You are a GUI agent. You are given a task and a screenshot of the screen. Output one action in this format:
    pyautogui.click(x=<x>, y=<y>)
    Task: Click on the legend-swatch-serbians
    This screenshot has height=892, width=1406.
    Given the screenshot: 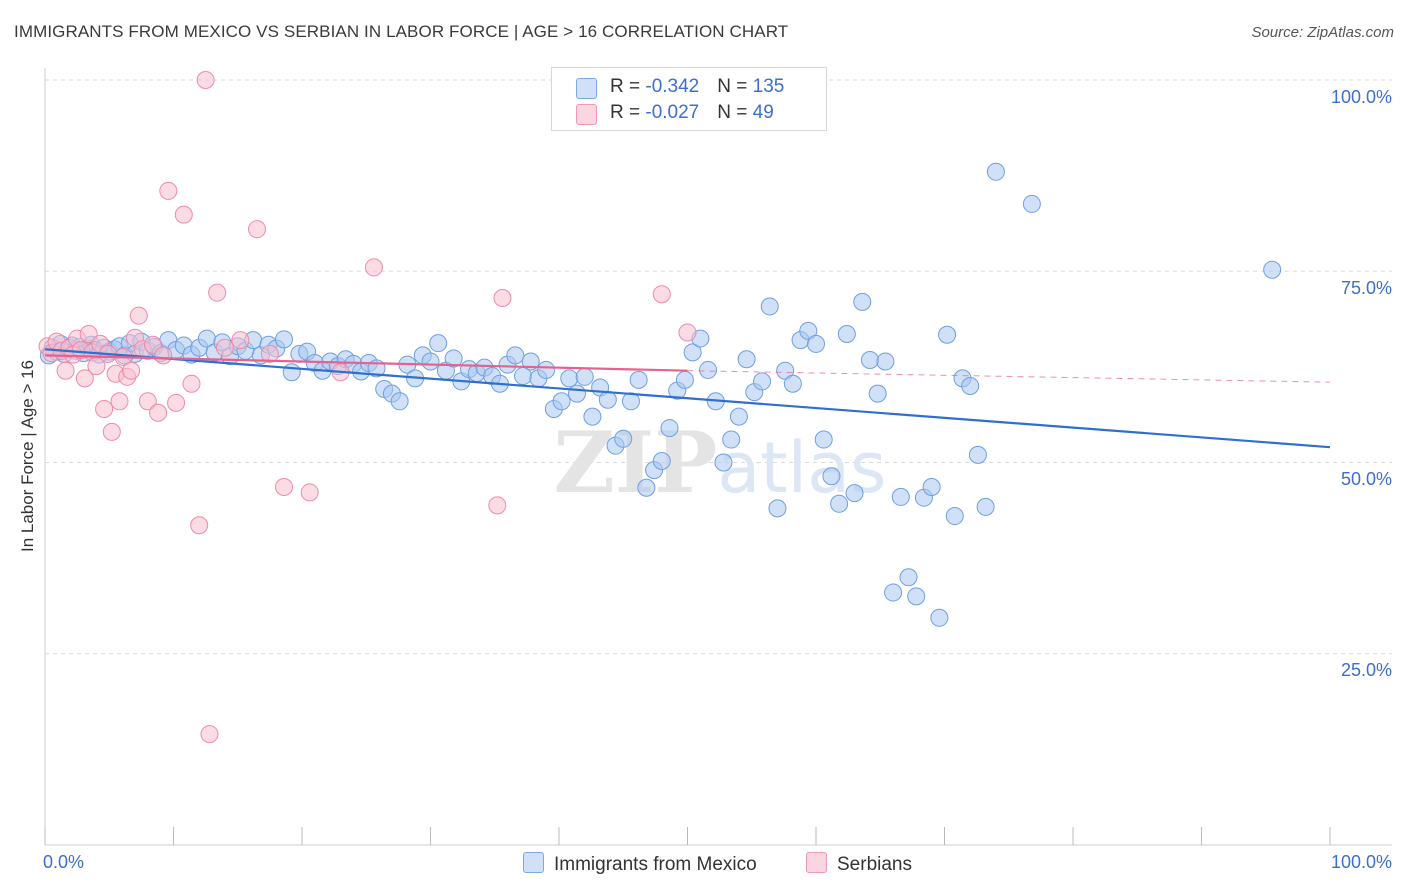 What is the action you would take?
    pyautogui.click(x=586, y=114)
    